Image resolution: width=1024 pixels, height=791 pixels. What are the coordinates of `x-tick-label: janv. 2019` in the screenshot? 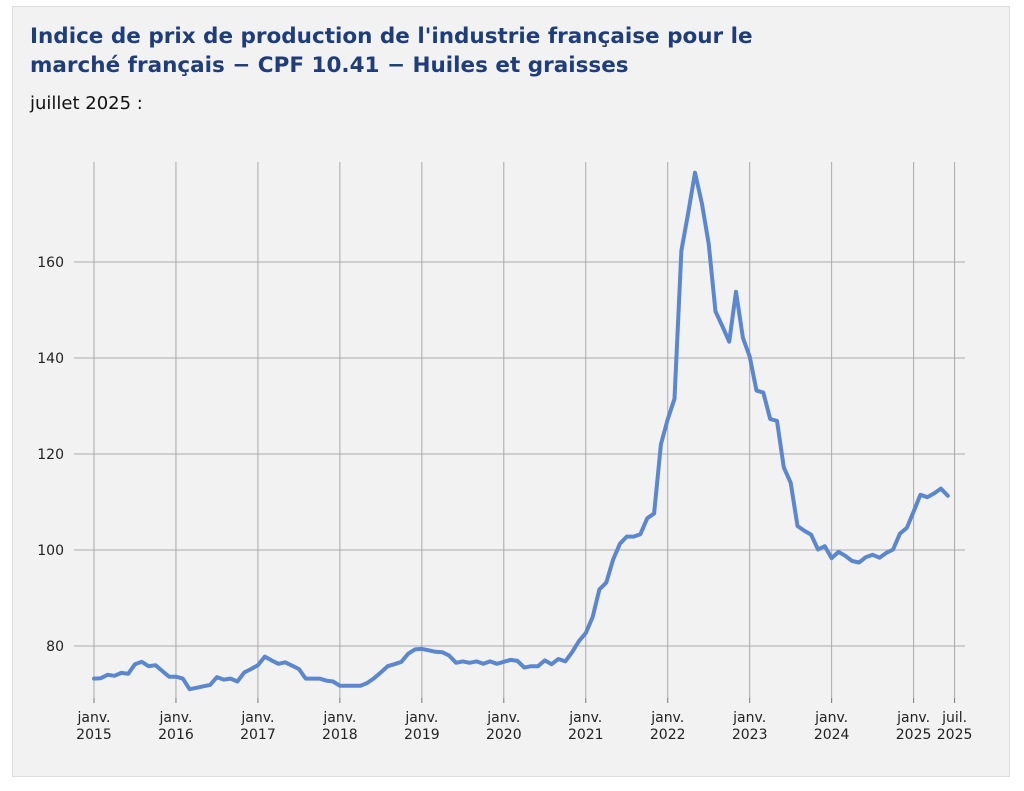 It's located at (422, 726).